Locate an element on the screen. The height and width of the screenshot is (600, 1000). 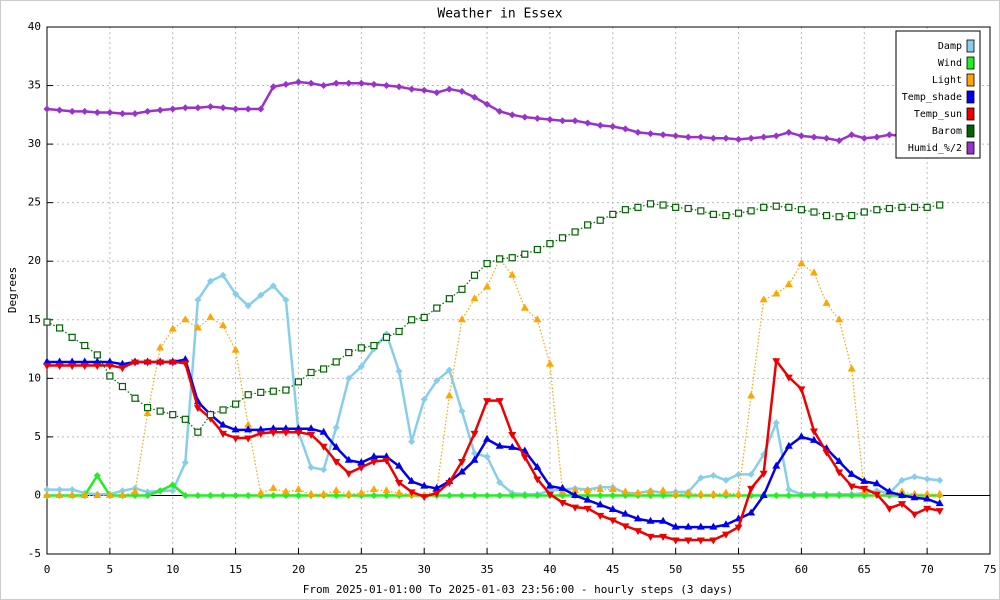
x-tick-label: 40 is located at coordinates (549, 569).